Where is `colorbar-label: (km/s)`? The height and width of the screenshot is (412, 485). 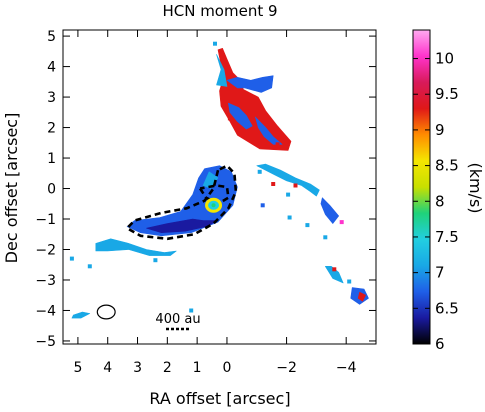 colorbar-label: (km/s) is located at coordinates (475, 187).